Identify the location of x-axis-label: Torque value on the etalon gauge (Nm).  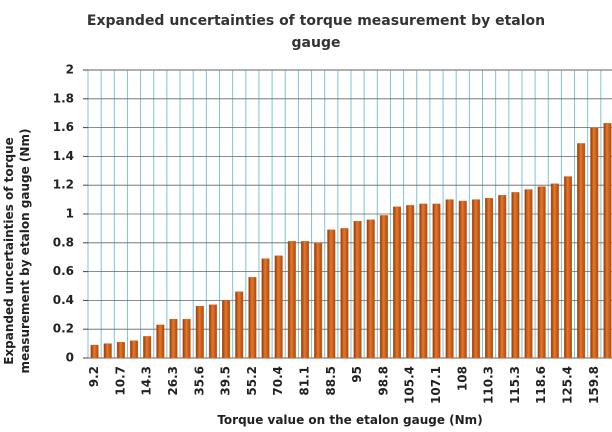
(350, 420).